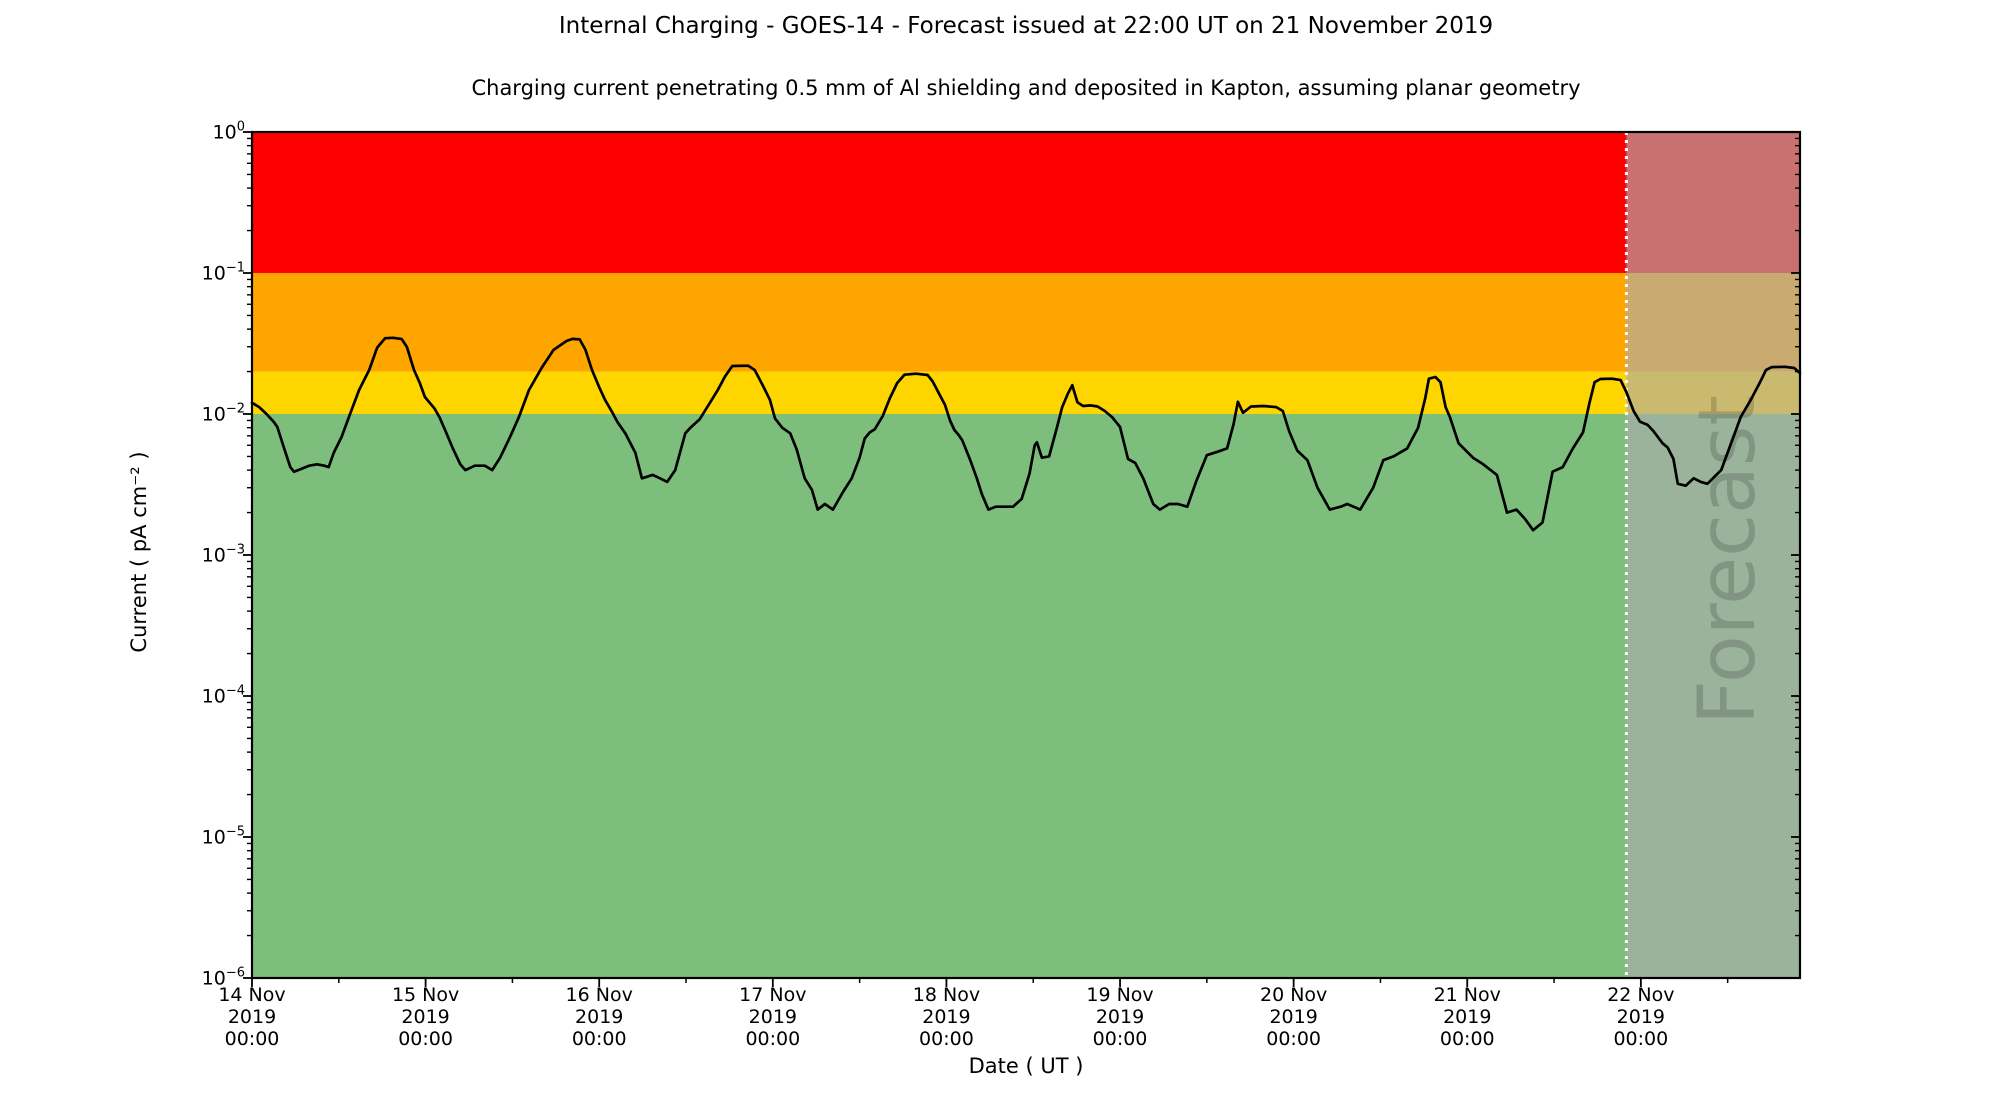  What do you see at coordinates (223, 273) in the screenshot?
I see `y-tick-label: 10⁻¹` at bounding box center [223, 273].